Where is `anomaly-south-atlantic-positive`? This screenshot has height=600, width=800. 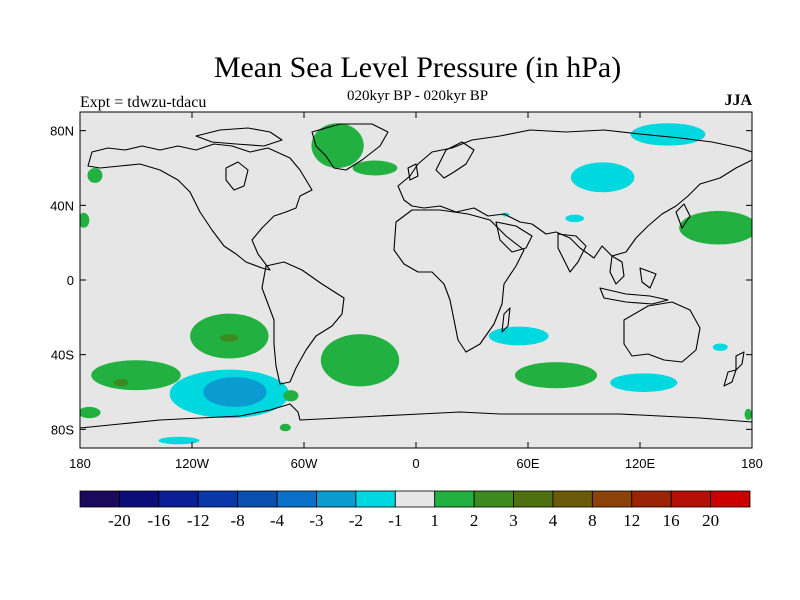
anomaly-south-atlantic-positive is located at coordinates (360, 360).